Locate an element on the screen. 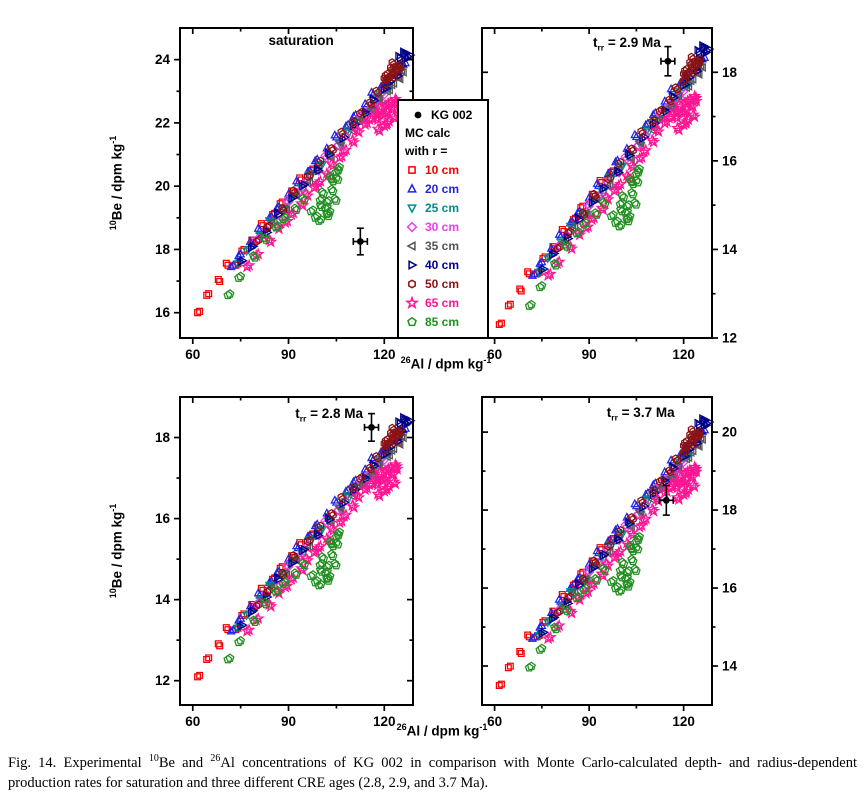 The image size is (865, 805). legend-label: 10 cm is located at coordinates (442, 169).